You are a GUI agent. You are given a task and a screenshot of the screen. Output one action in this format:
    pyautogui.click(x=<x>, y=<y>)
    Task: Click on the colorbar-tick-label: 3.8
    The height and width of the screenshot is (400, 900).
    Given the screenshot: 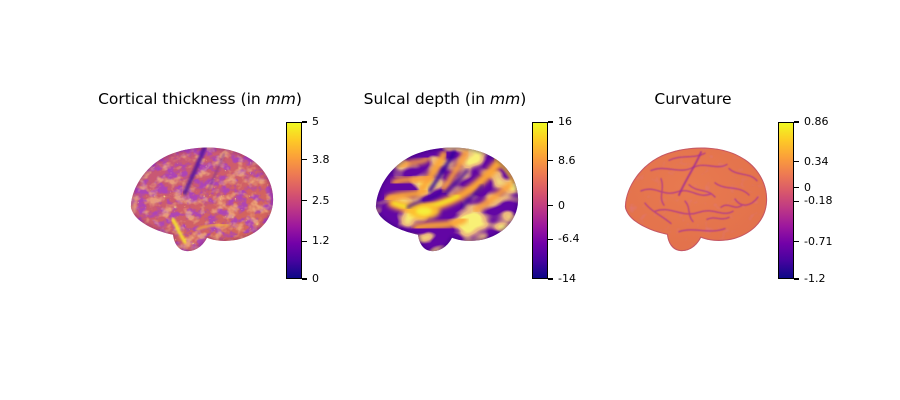 What is the action you would take?
    pyautogui.click(x=321, y=159)
    